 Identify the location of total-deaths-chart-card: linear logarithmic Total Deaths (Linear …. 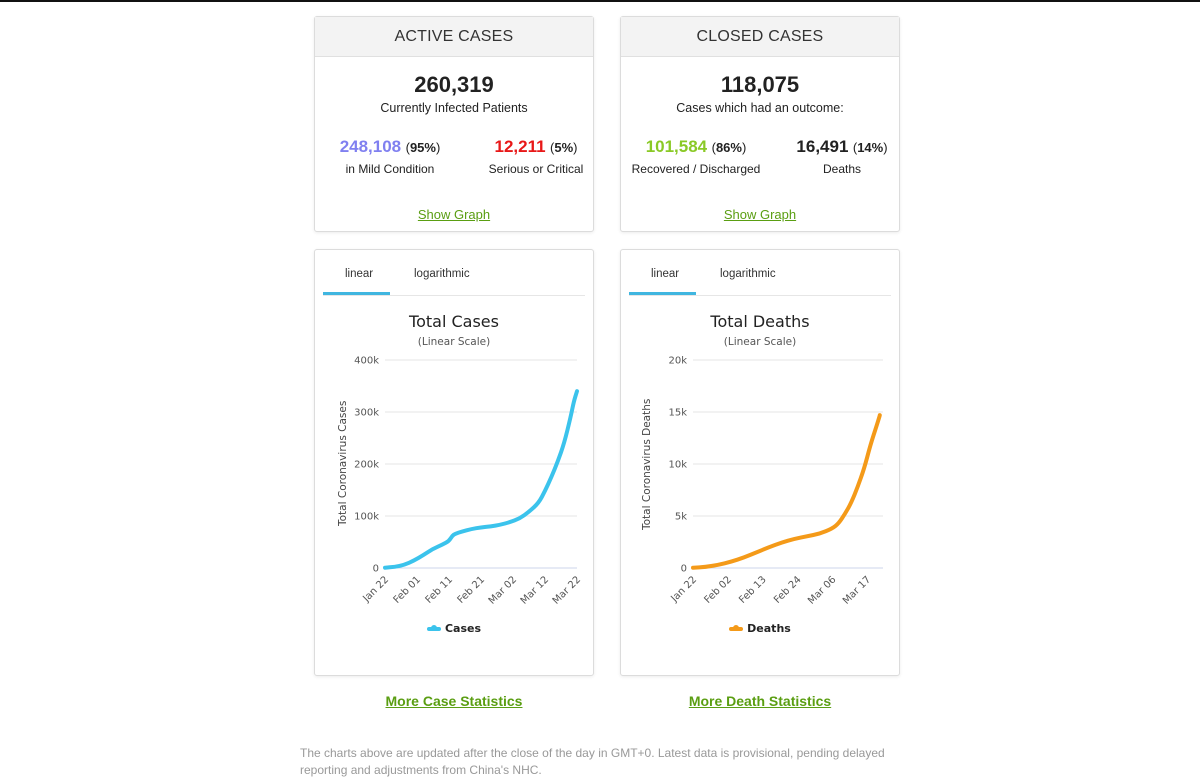
(760, 462).